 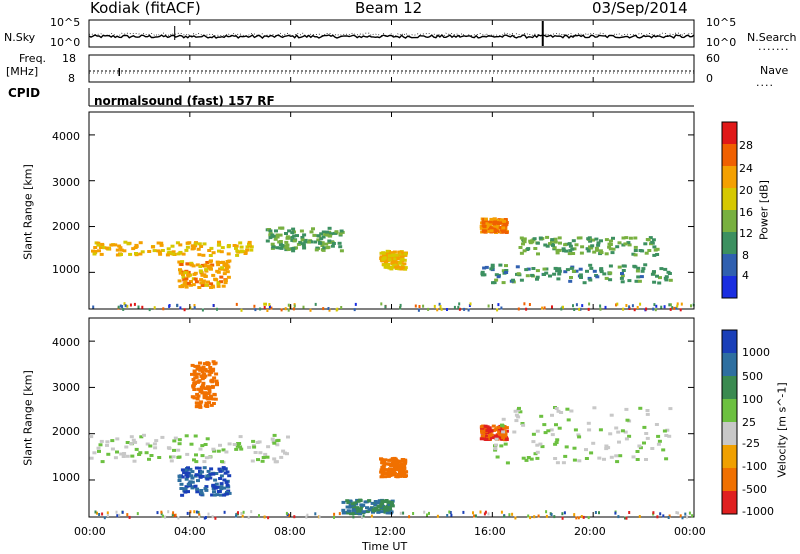 I want to click on velocity-colorbar-segment, so click(x=729, y=364).